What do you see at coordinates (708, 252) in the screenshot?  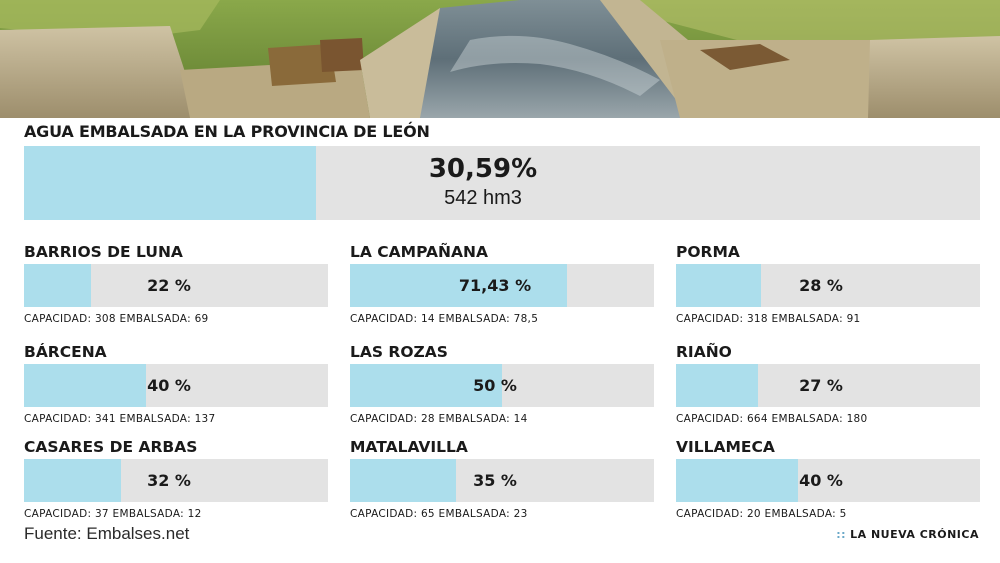 I see `reservoir-name: PORMA` at bounding box center [708, 252].